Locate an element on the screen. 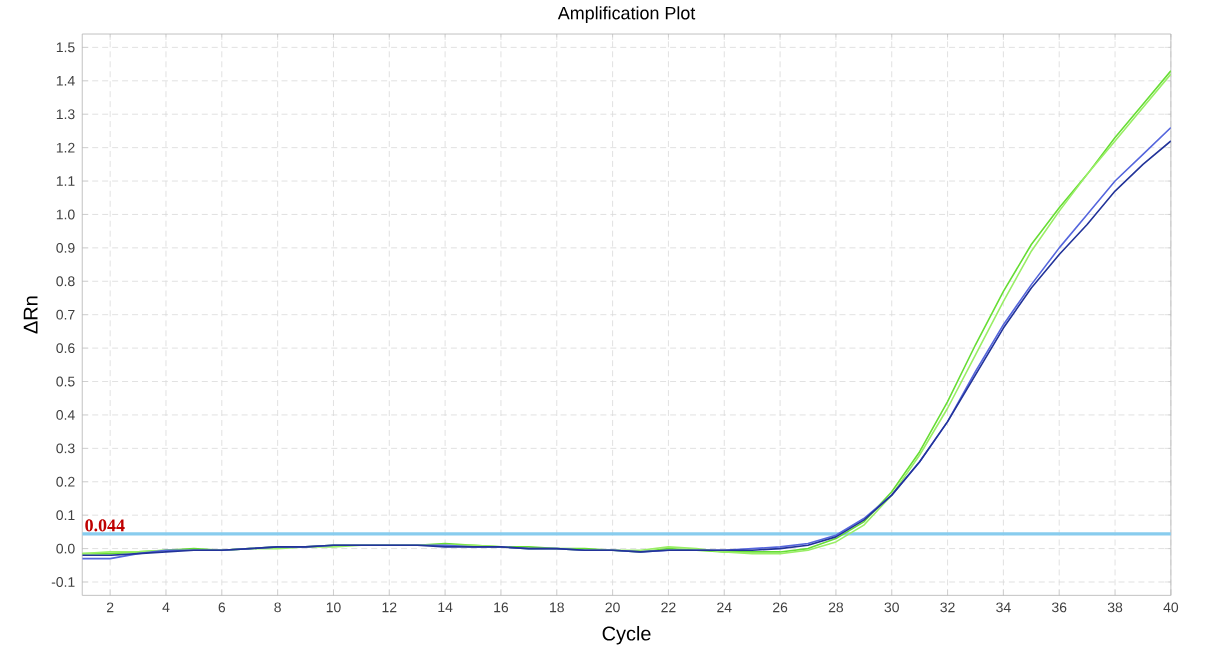 The width and height of the screenshot is (1214, 660). chart-title: Amplification Plot is located at coordinates (626, 14).